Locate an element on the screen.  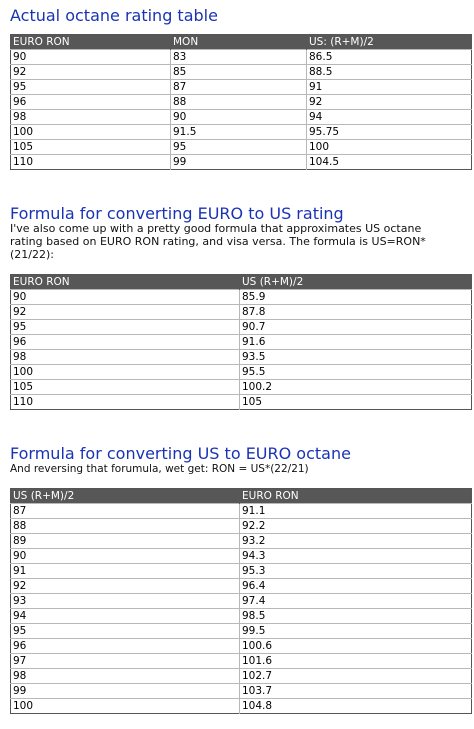
table-row: 92 85 88.5 is located at coordinates (241, 72).